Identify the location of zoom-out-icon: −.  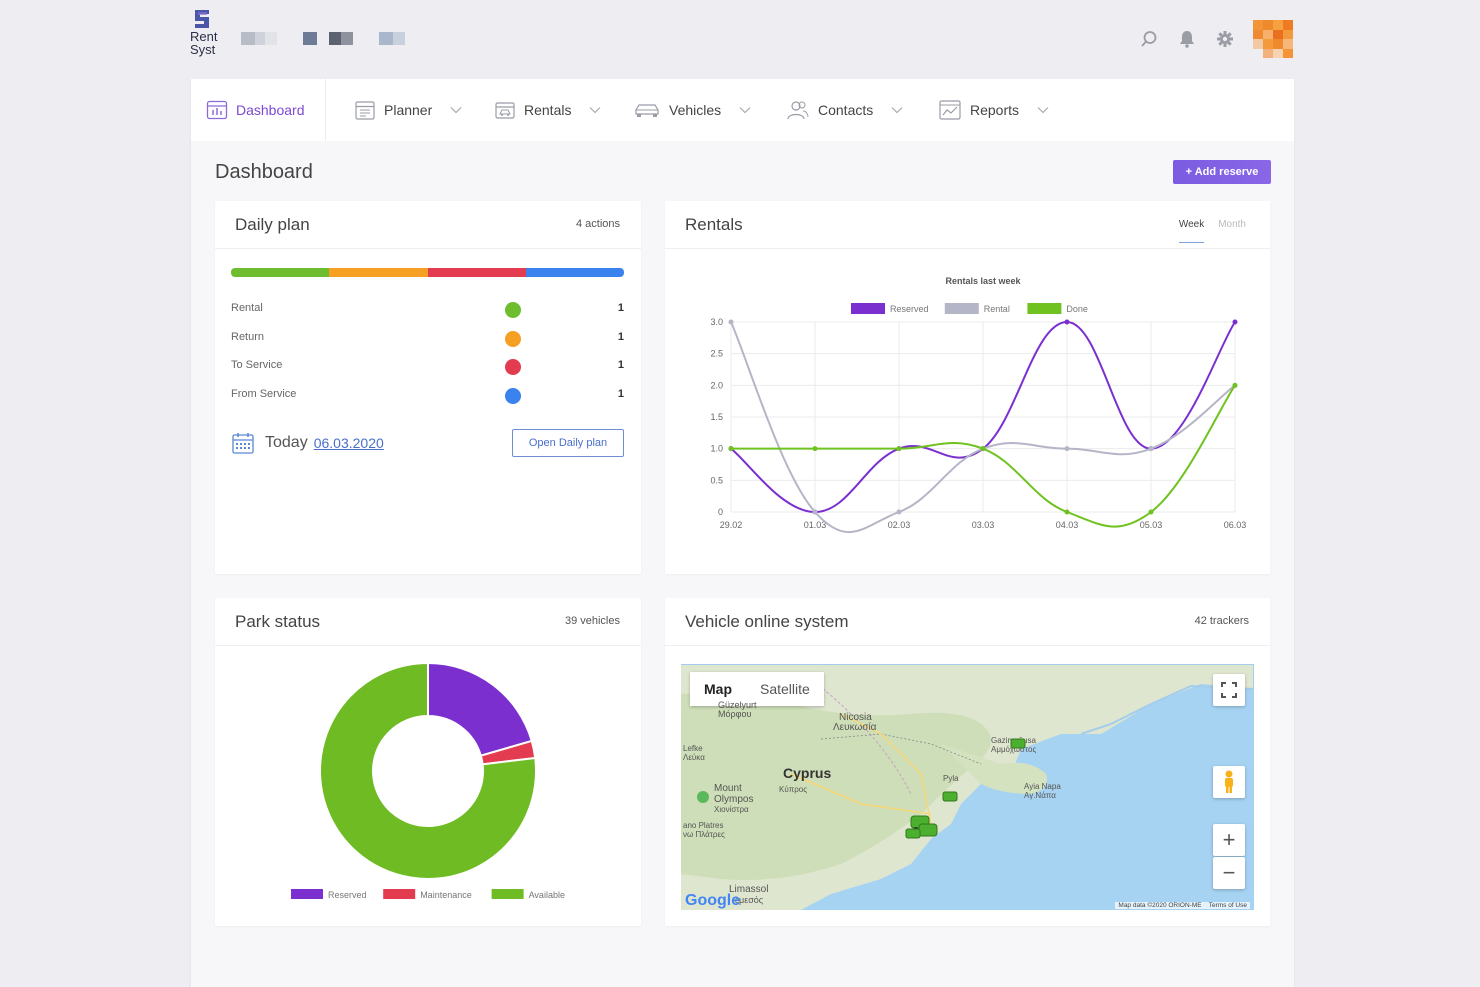
(1229, 873).